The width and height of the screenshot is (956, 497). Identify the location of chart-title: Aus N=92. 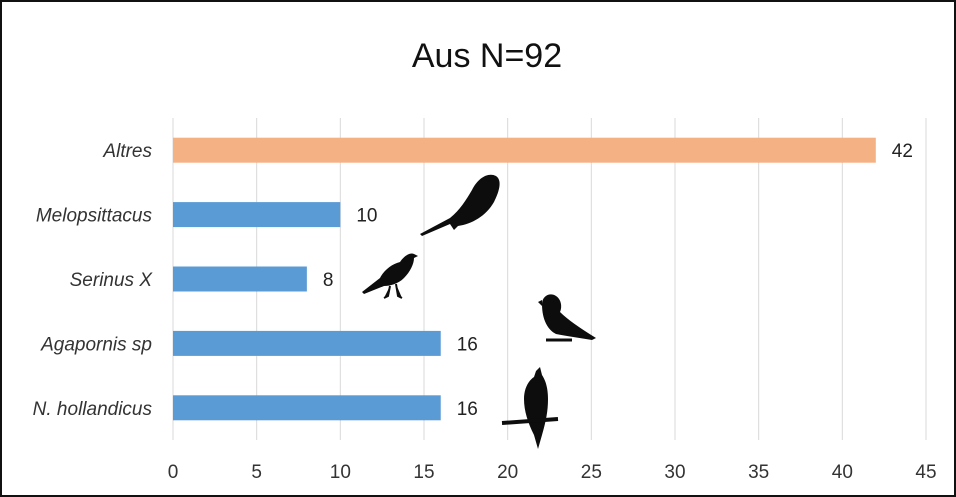
(487, 56).